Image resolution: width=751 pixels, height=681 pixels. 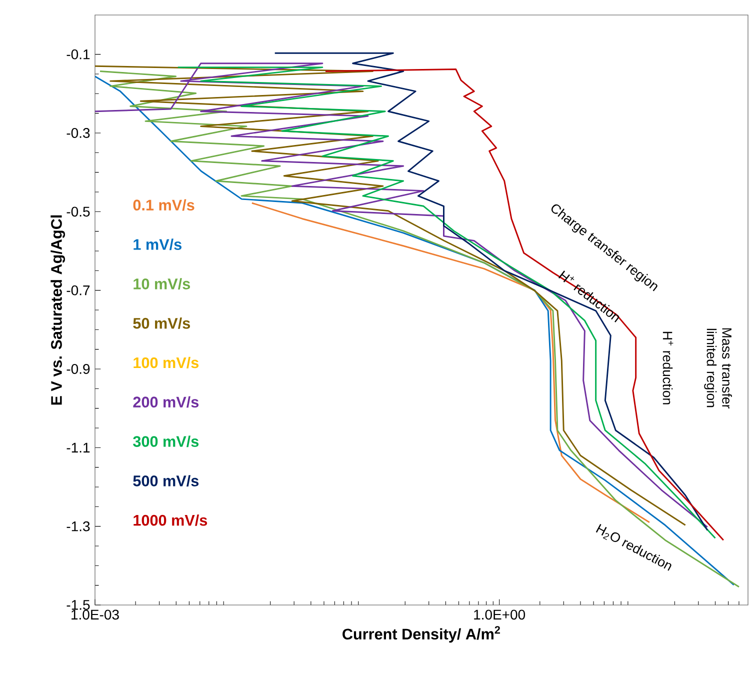 What do you see at coordinates (57, 310) in the screenshot?
I see `y-axis-title: E V vs. Saturated Ag/AgCl` at bounding box center [57, 310].